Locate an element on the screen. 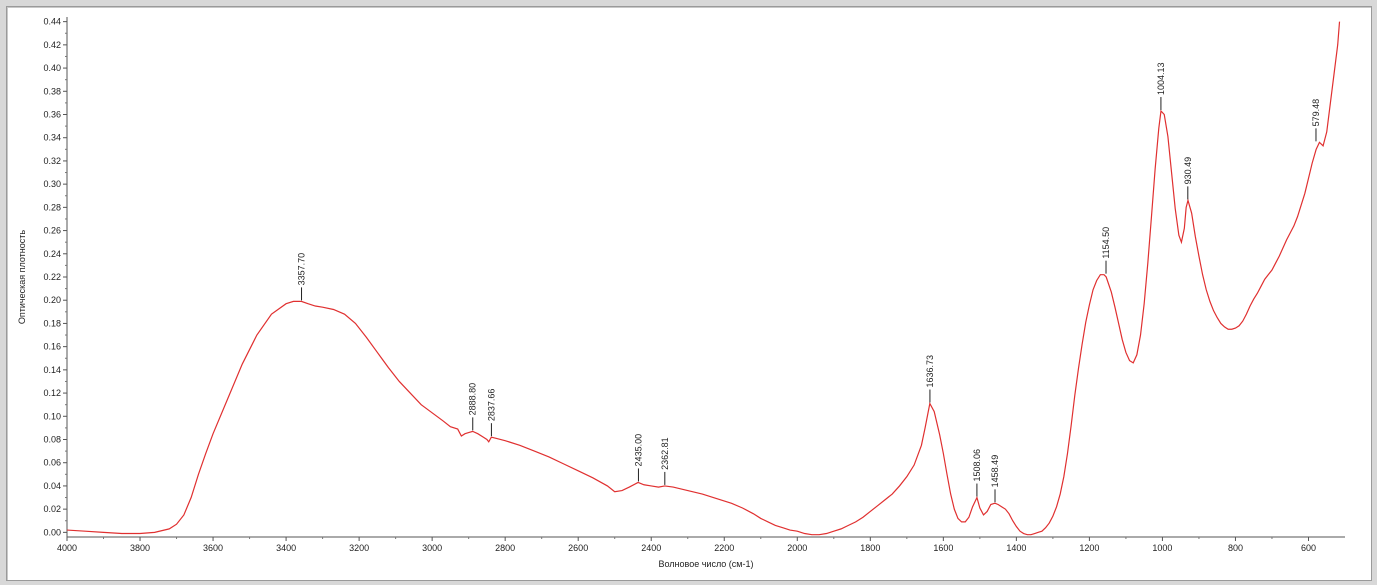 The image size is (1377, 585). y-tick-label: 0.30 is located at coordinates (52, 184).